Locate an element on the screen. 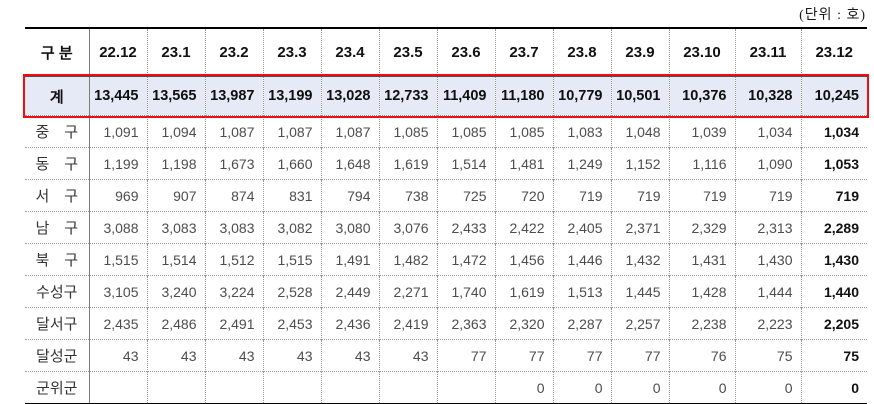  data-cell: 2,405 is located at coordinates (581, 227).